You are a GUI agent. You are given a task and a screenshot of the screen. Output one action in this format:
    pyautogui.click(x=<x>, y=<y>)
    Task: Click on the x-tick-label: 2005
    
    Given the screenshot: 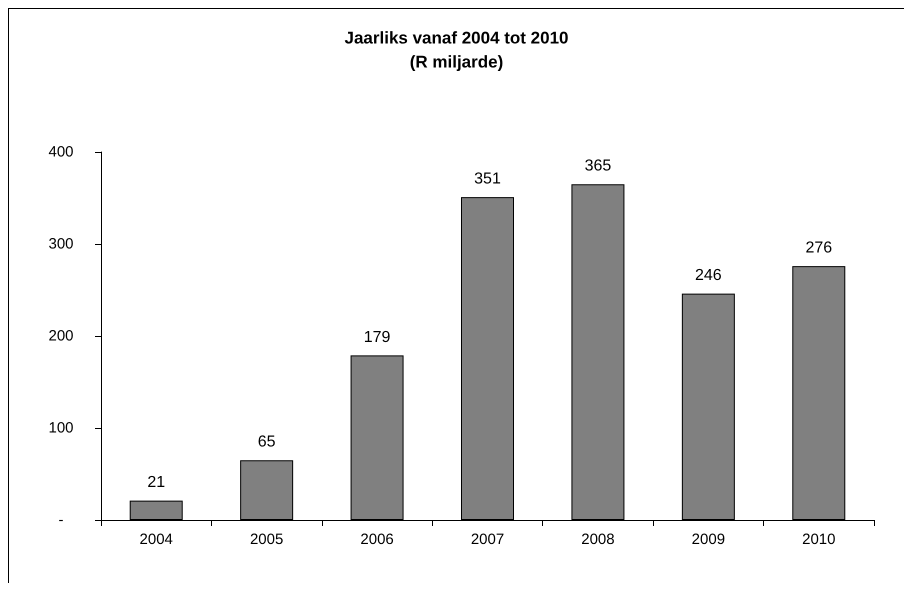 What is the action you would take?
    pyautogui.click(x=267, y=539)
    